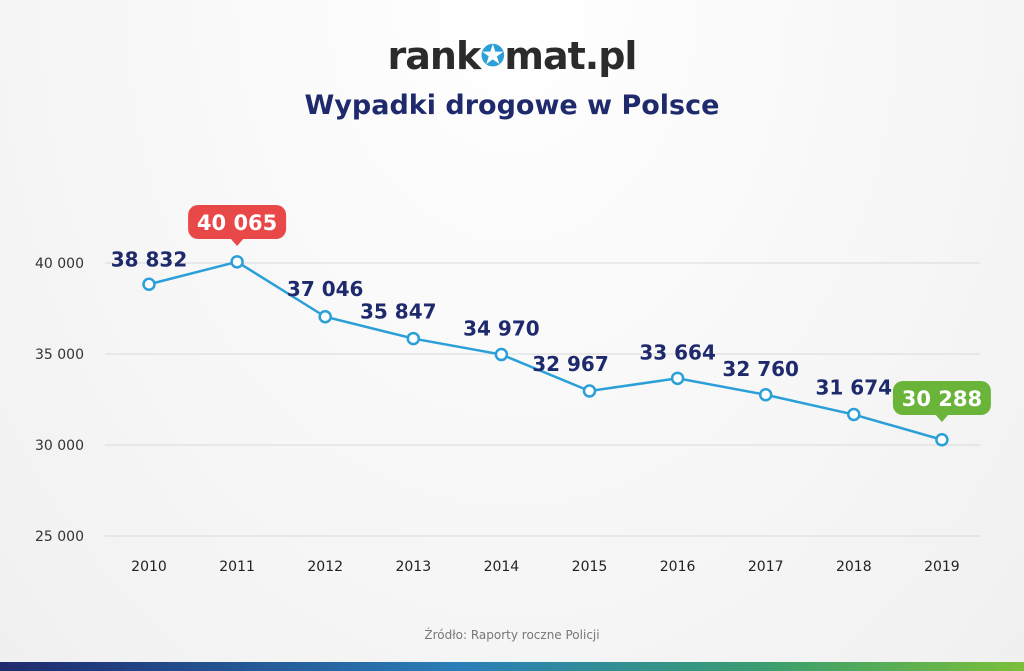 This screenshot has height=671, width=1024. What do you see at coordinates (434, 56) in the screenshot?
I see `logo-text-part1: rank` at bounding box center [434, 56].